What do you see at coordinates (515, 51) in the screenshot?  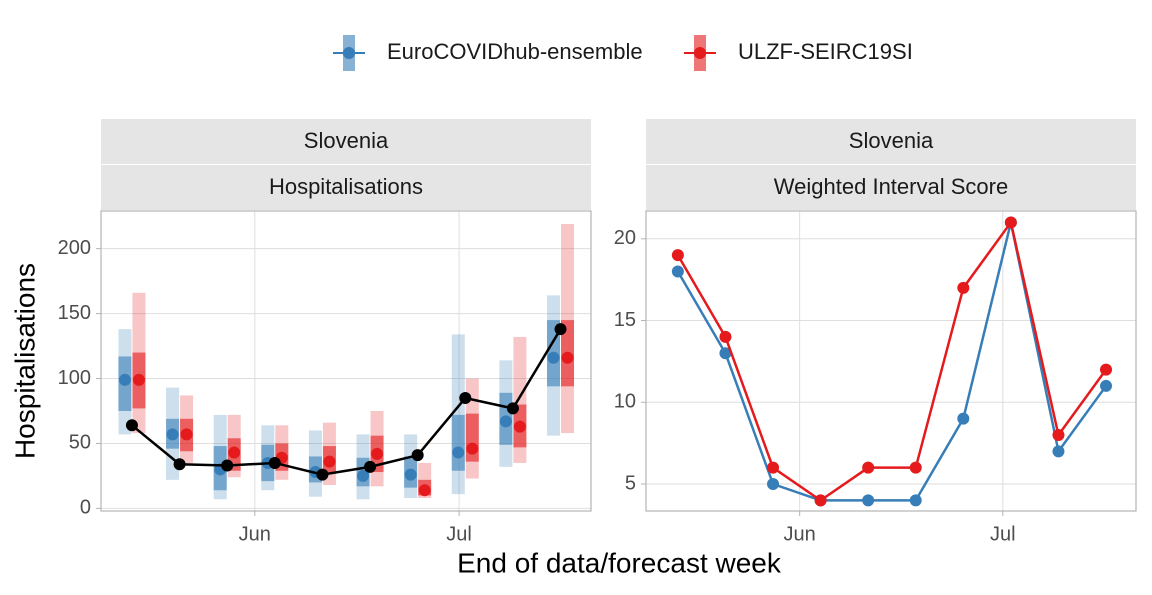 I see `legend-label: EuroCOVIDhub-ensemble` at bounding box center [515, 51].